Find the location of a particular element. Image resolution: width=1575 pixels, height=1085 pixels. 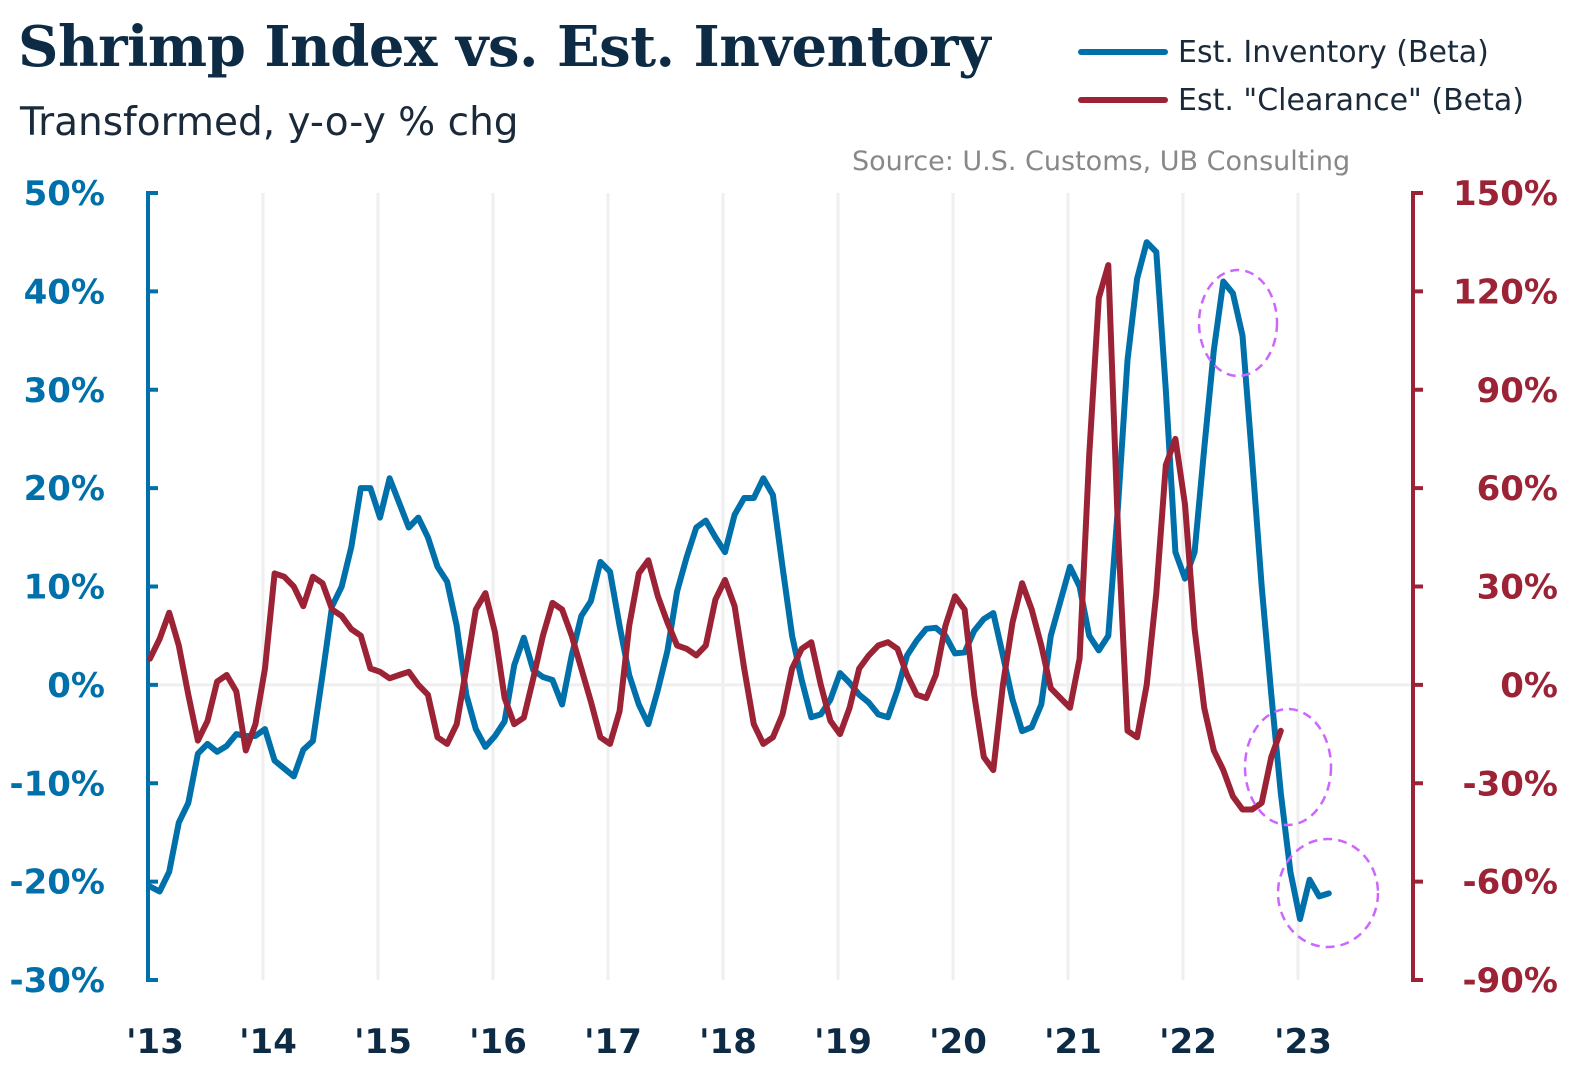

legend-swatch-inventory is located at coordinates (1123, 52).